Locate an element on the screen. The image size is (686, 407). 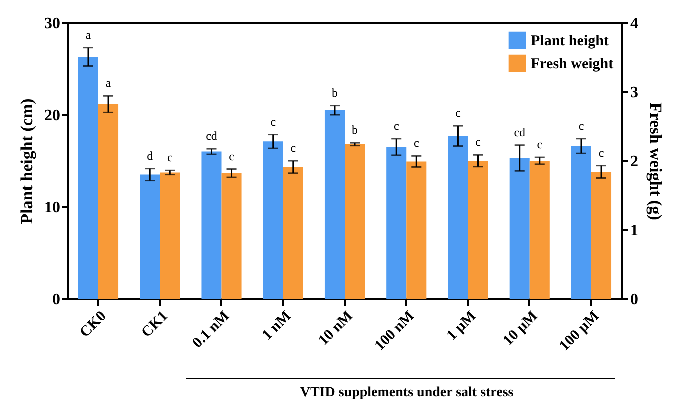
legend-label: Fresh weight is located at coordinates (572, 64).